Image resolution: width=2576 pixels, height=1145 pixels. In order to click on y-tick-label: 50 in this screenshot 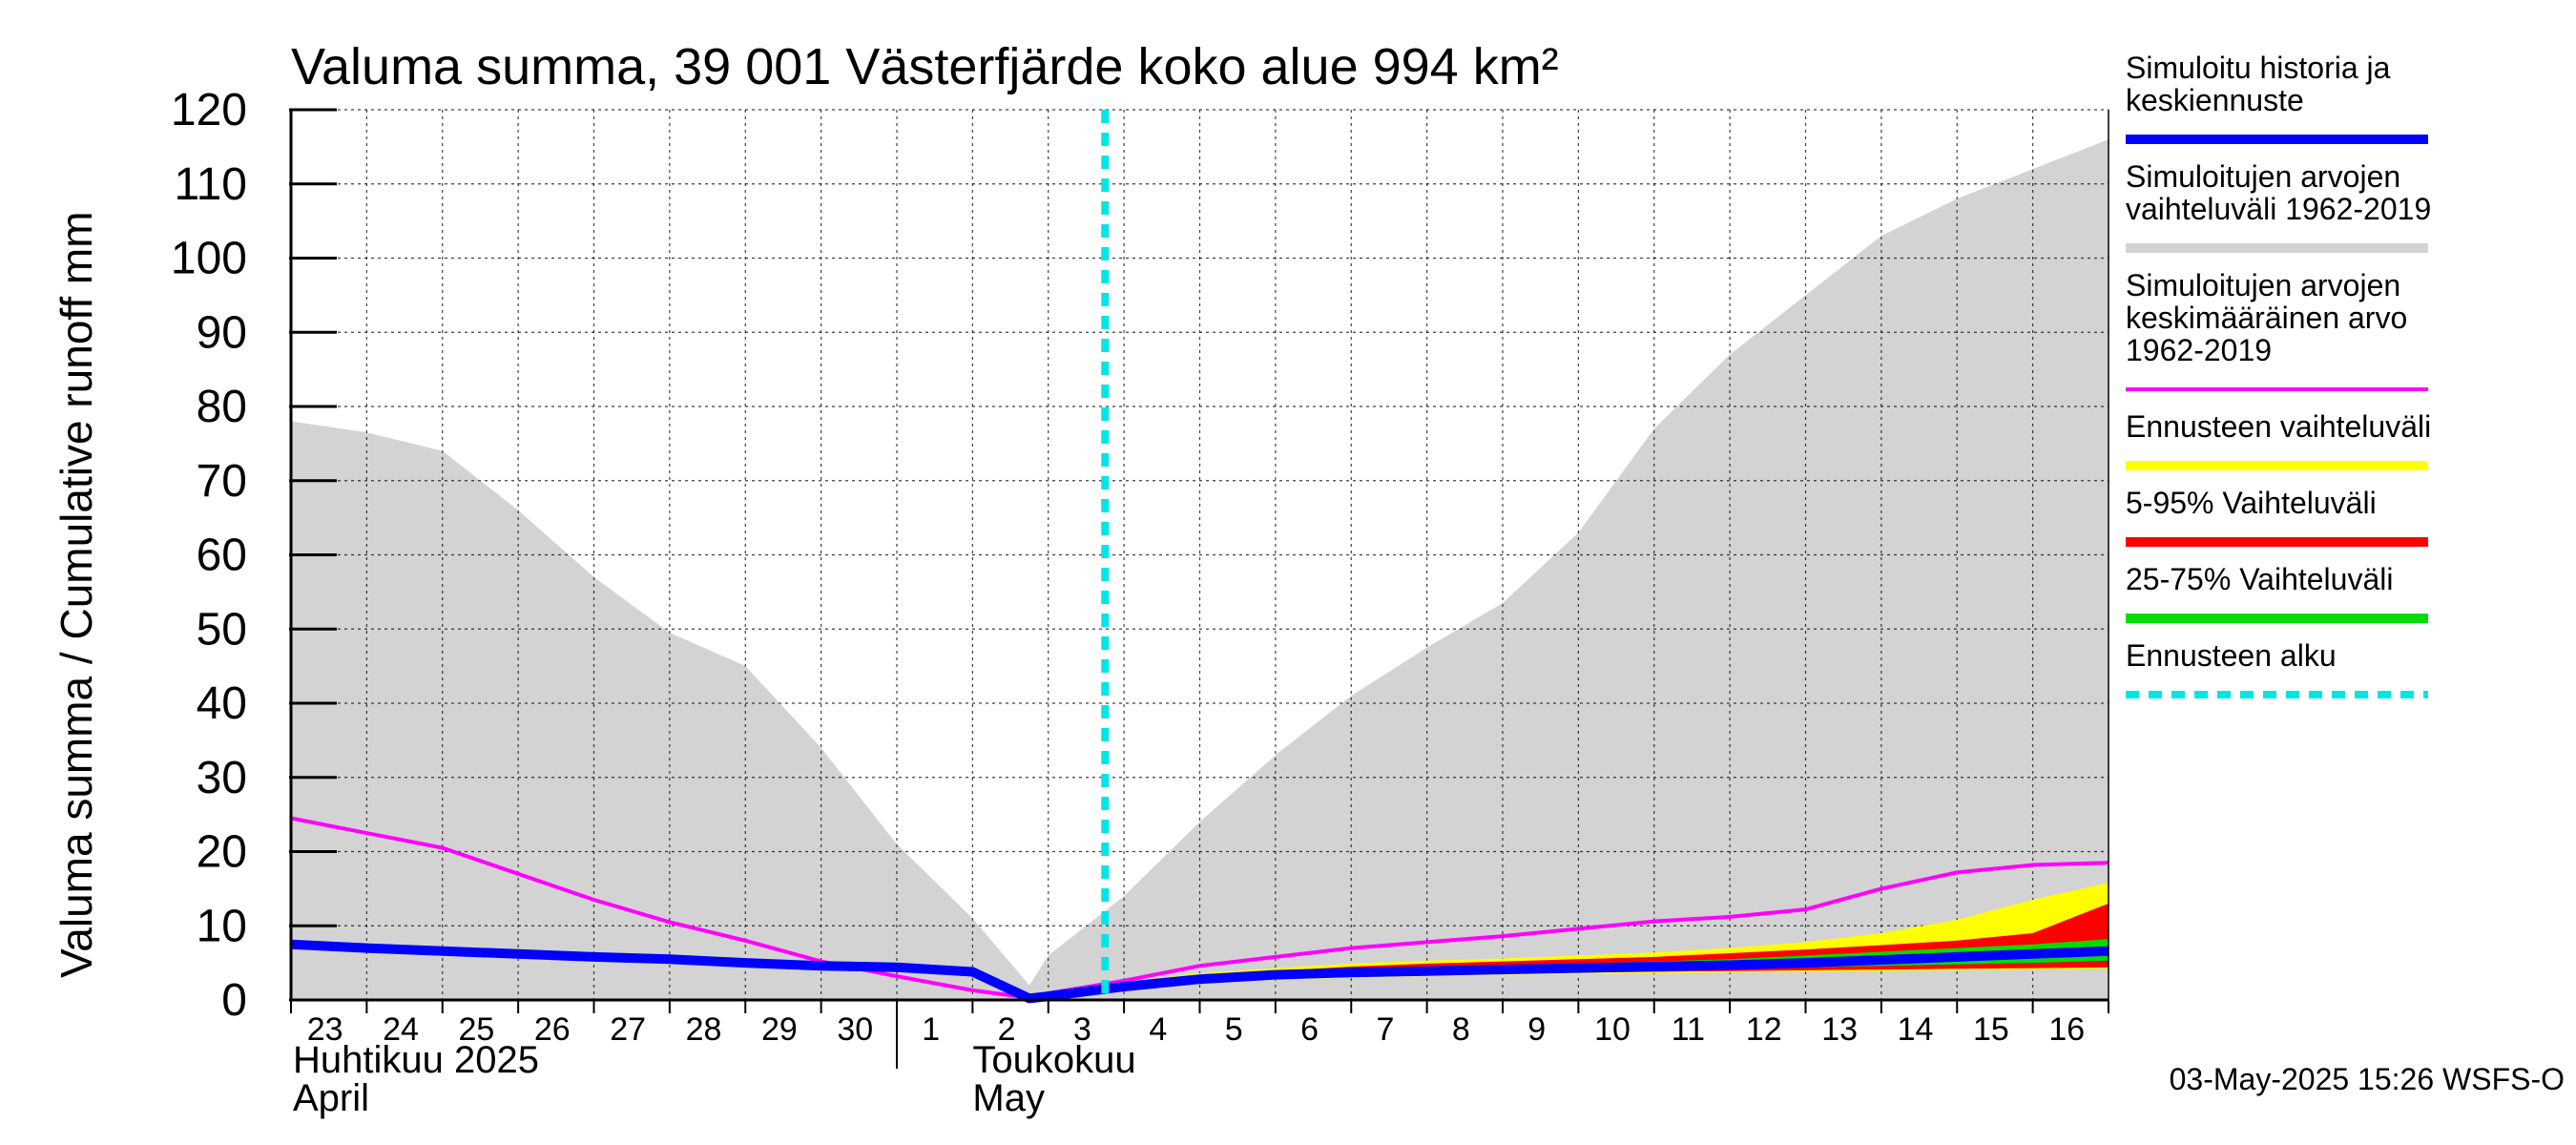, I will do `click(222, 629)`.